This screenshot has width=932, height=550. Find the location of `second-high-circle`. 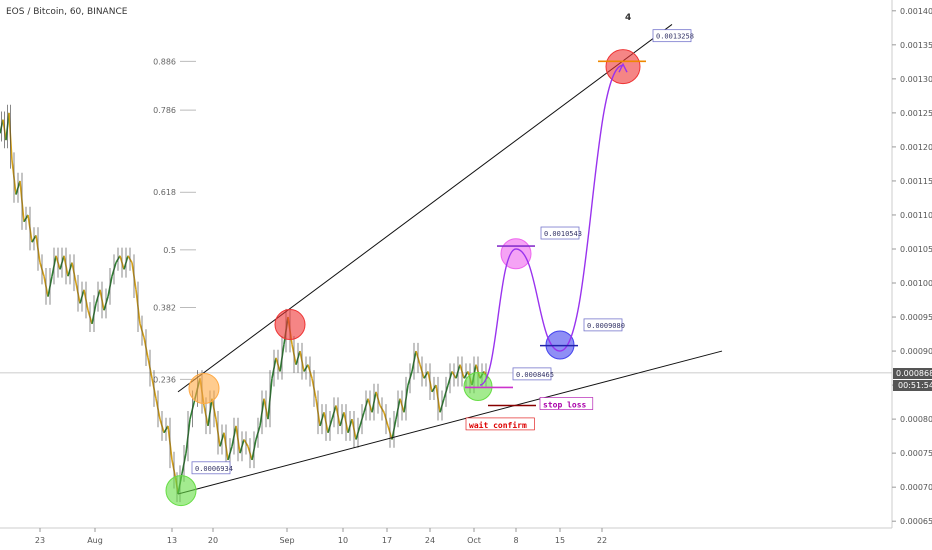

second-high-circle is located at coordinates (290, 325).